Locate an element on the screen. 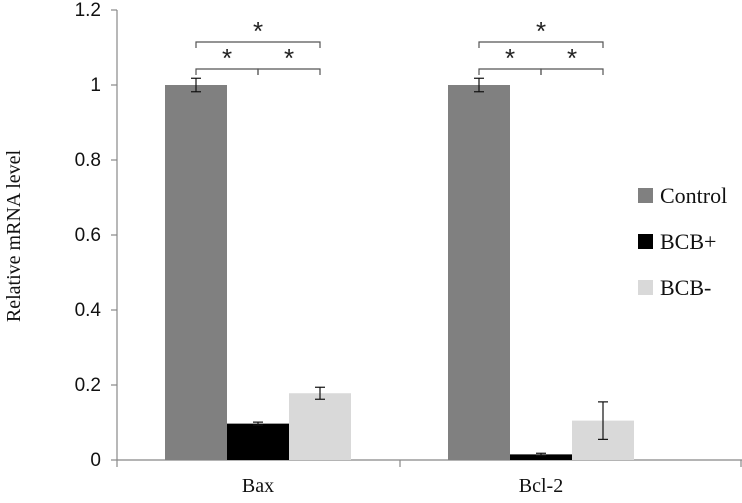 The width and height of the screenshot is (742, 503). significance-brackets: * * * * * * is located at coordinates (399, 45).